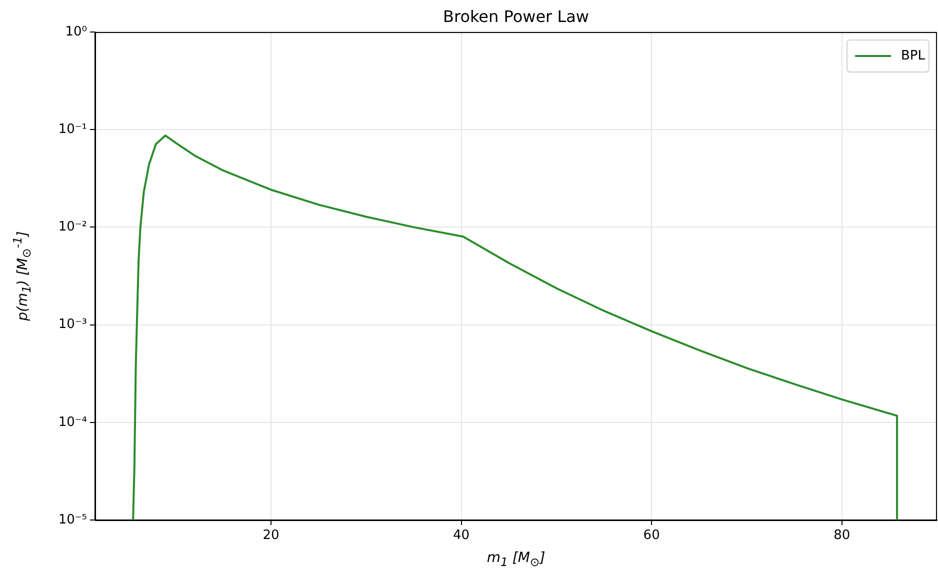 The image size is (938, 581). I want to click on legend-label: BPL, so click(913, 56).